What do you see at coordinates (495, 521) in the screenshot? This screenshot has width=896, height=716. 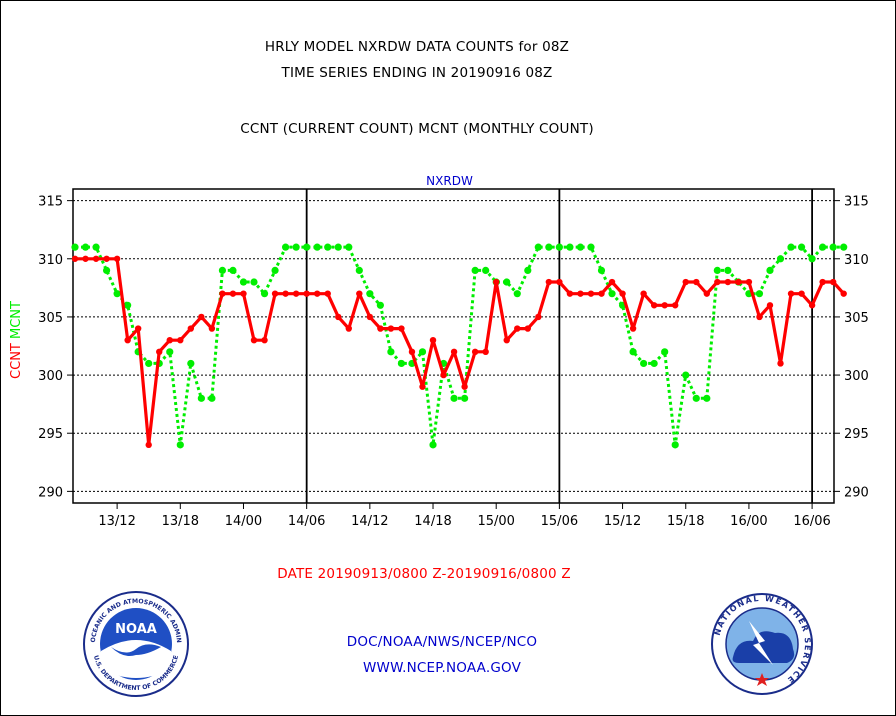 I see `x-tick-label: 15/00` at bounding box center [495, 521].